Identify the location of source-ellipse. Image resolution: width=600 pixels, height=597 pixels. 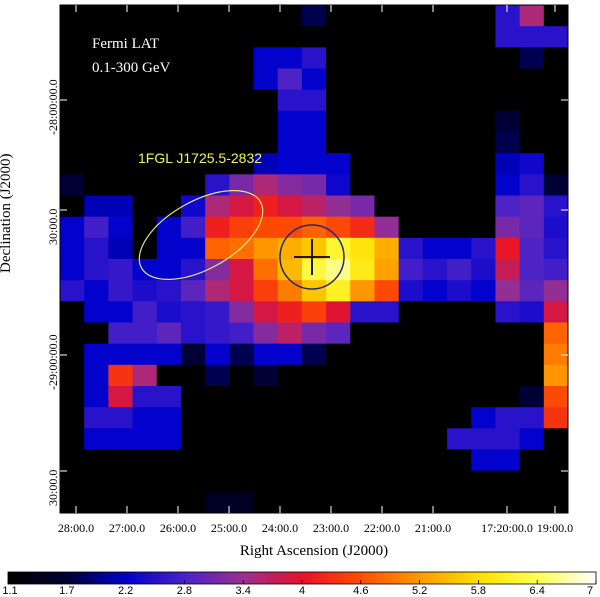
(201, 235).